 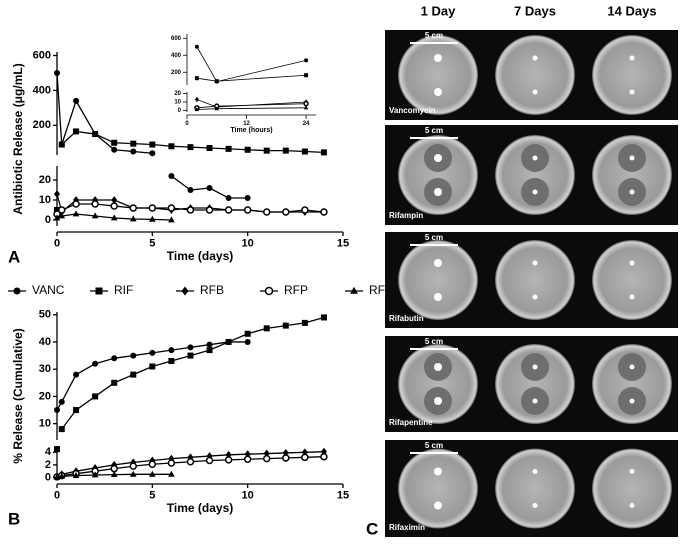 I want to click on y-tick-label: 30, so click(x=45, y=369).